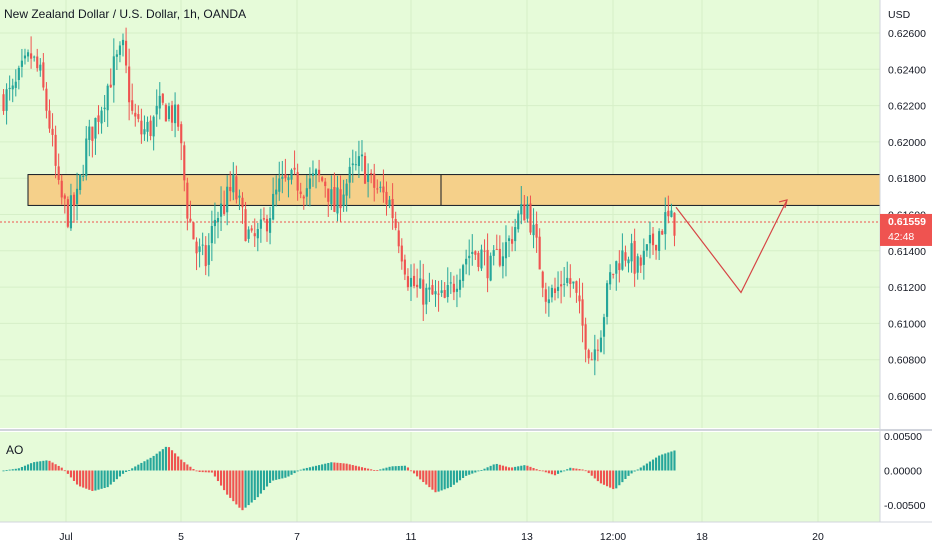 The image size is (932, 550). What do you see at coordinates (65, 537) in the screenshot?
I see `time-tick: Jul` at bounding box center [65, 537].